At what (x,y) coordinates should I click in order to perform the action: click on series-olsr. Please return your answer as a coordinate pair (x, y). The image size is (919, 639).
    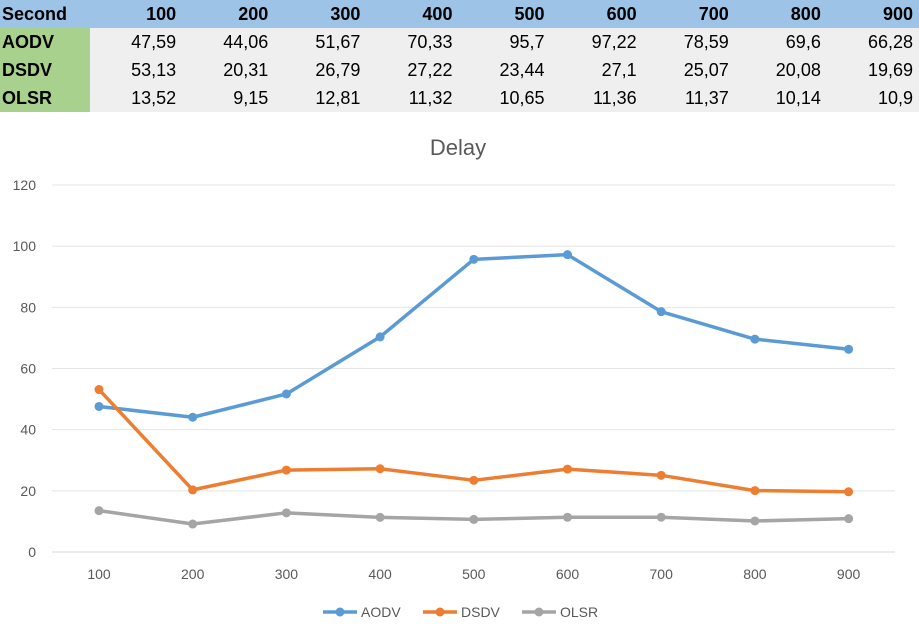
    Looking at the image, I should click on (474, 517).